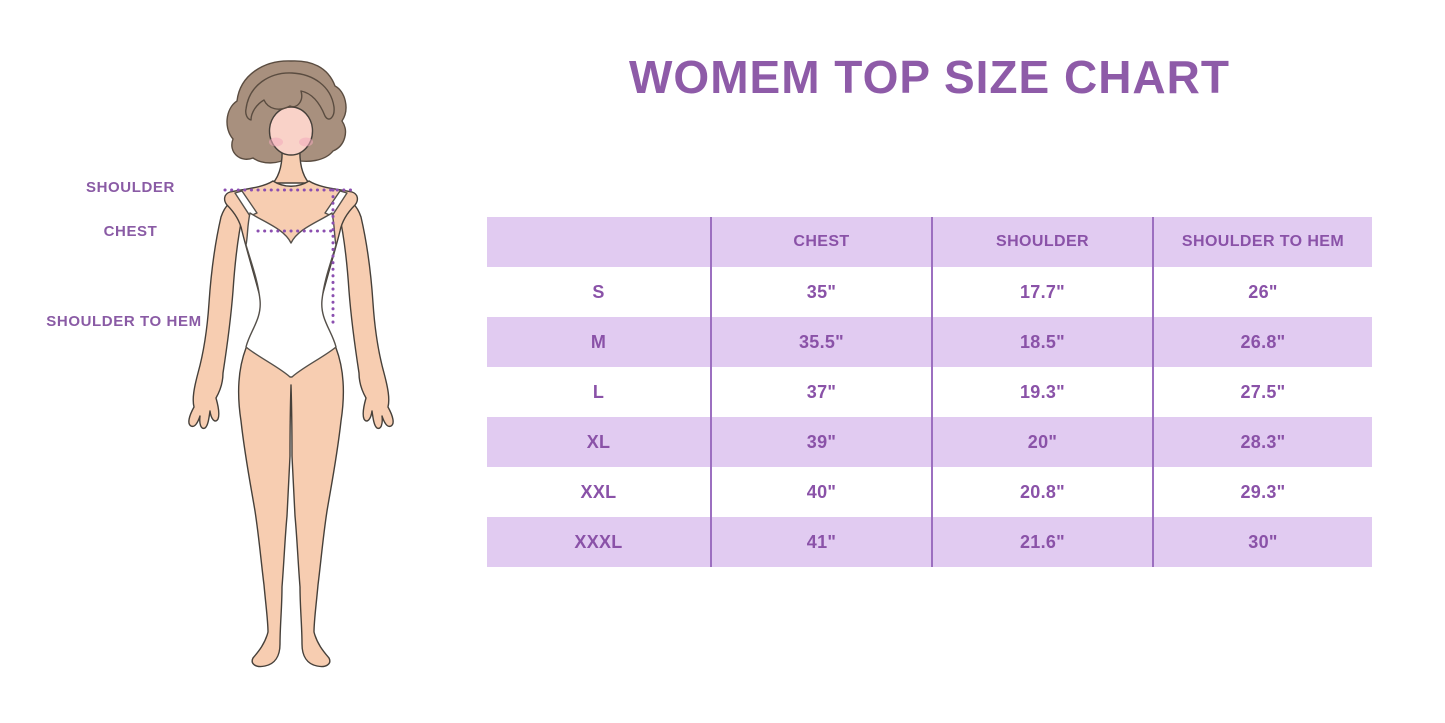  Describe the element at coordinates (336, 203) in the screenshot. I see `leotard-strap-right` at that location.